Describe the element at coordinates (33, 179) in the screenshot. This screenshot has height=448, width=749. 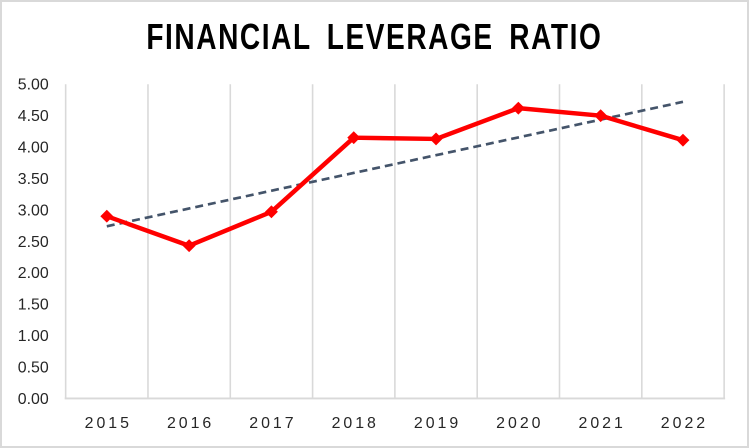
I see `y-axis-tick-label: 3.50` at that location.